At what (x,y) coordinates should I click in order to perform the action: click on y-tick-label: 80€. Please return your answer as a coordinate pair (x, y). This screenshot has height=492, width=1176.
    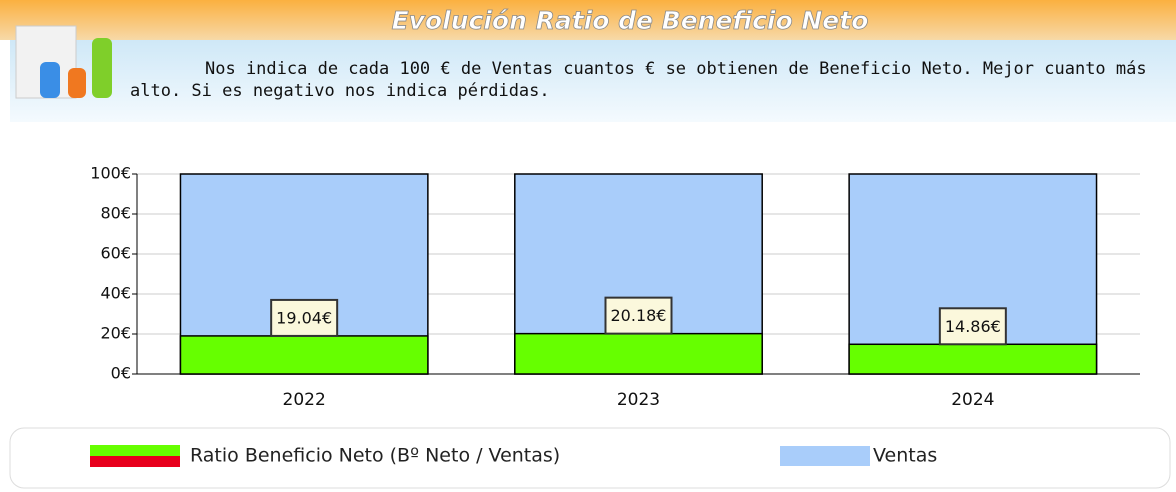
    Looking at the image, I should click on (115, 213).